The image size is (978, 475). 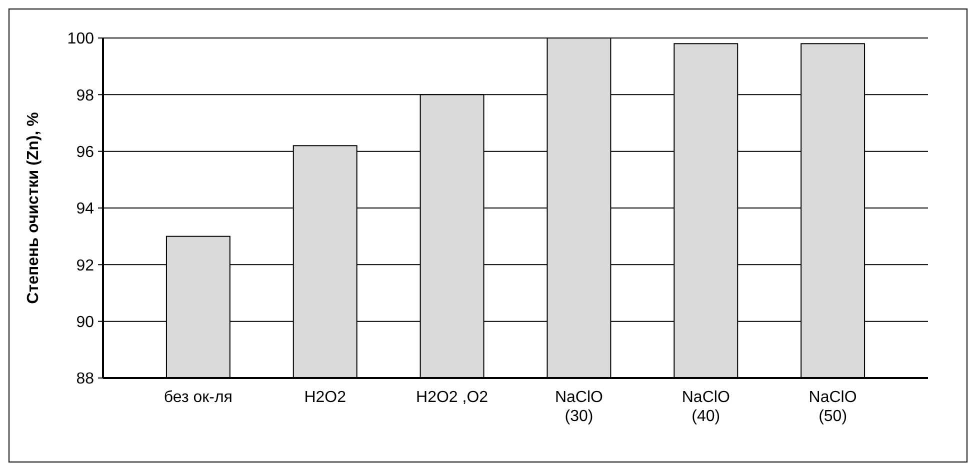 What do you see at coordinates (452, 397) in the screenshot?
I see `x-tick-label: H2O2 ,O2` at bounding box center [452, 397].